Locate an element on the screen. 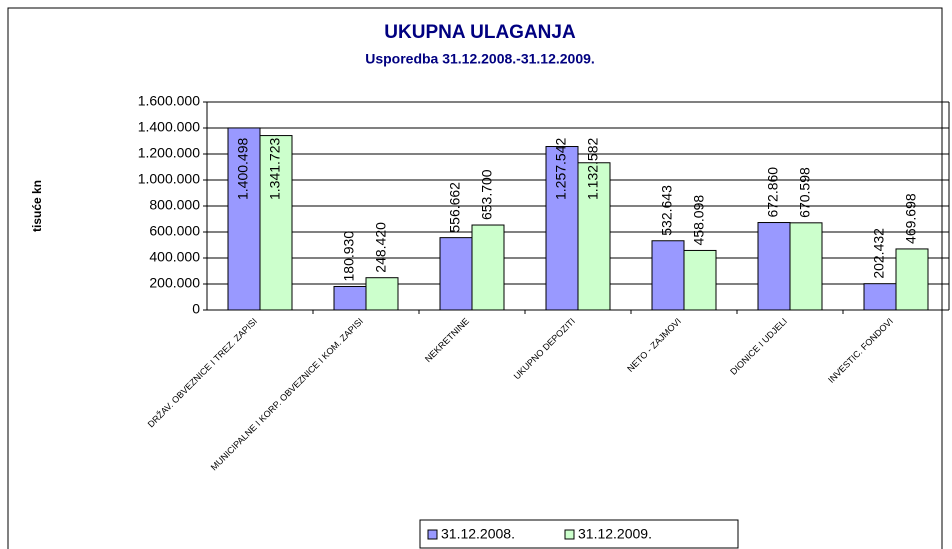 The height and width of the screenshot is (549, 952). x-tick-label: NEKRETNINE is located at coordinates (447, 340).